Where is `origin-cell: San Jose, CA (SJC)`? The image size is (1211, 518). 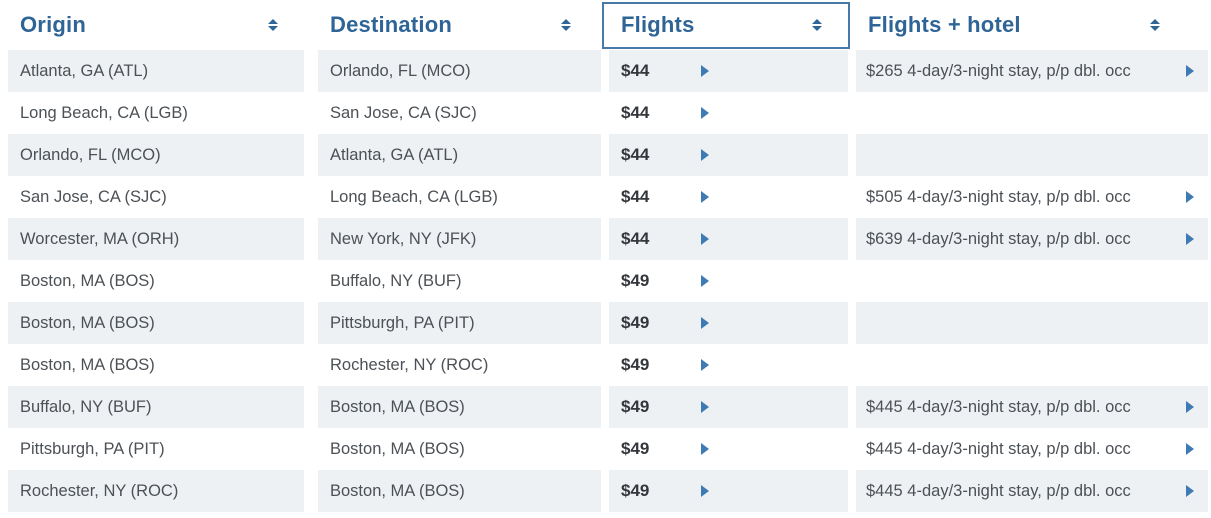
origin-cell: San Jose, CA (SJC) is located at coordinates (156, 197).